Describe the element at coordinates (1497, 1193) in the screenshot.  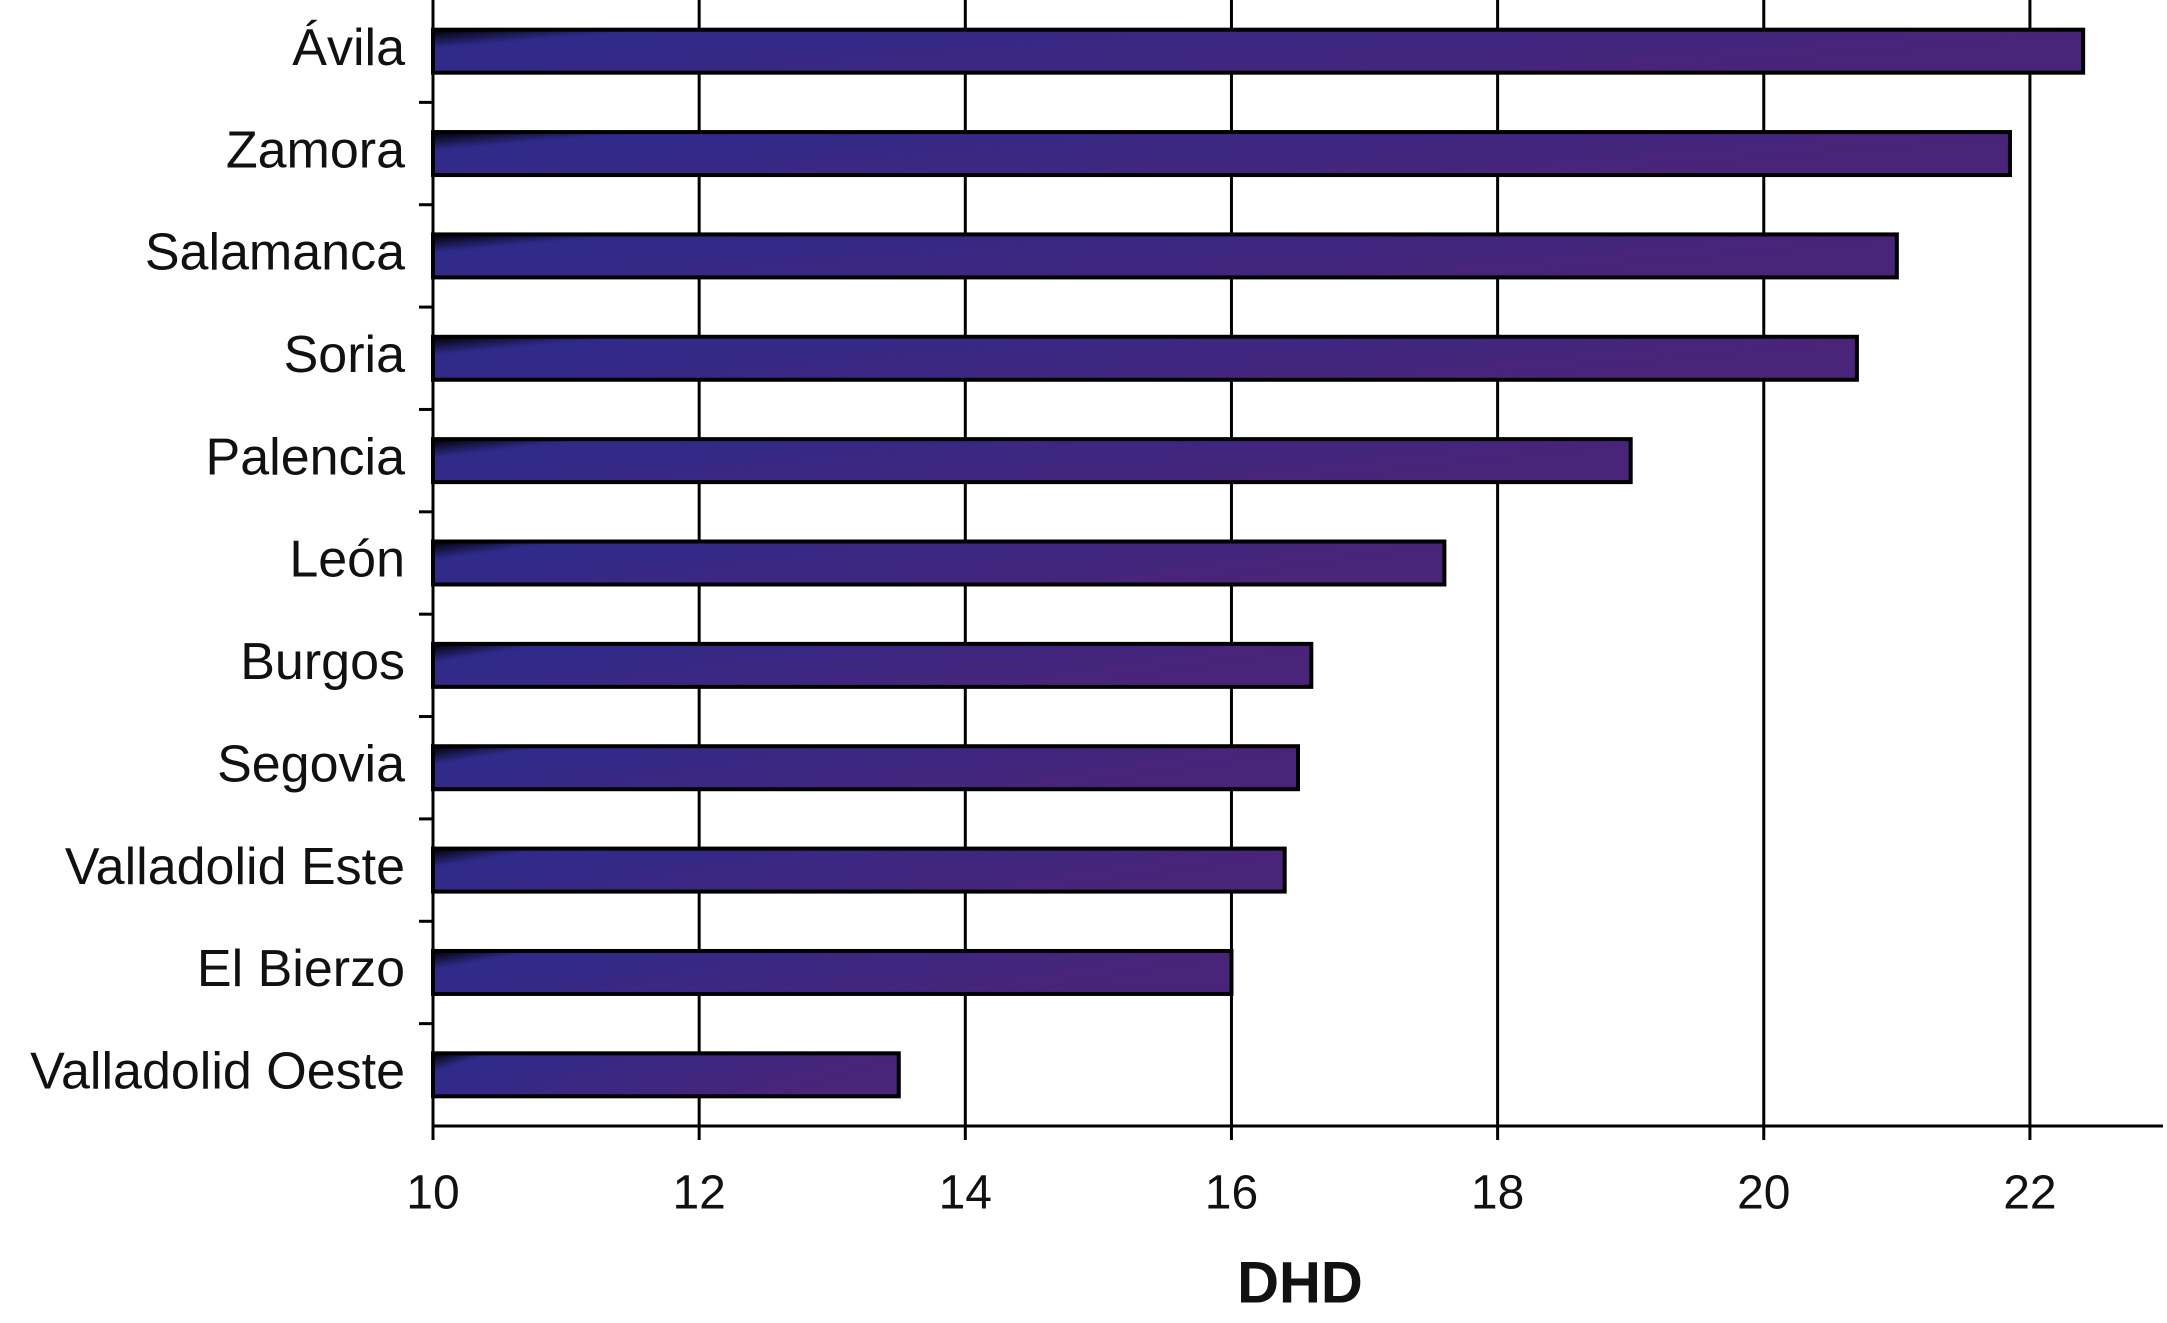
I see `x-tick-label: 18` at that location.